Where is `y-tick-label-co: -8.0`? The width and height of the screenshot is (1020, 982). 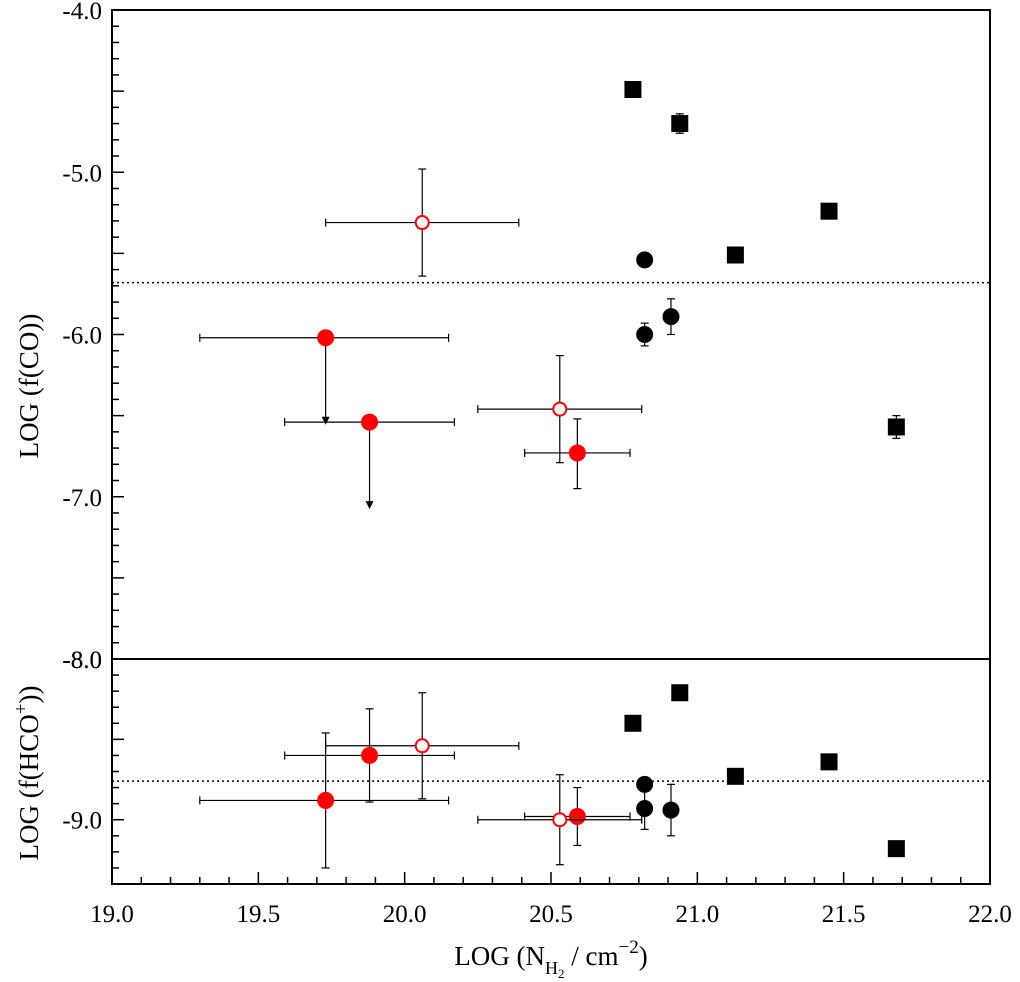
y-tick-label-co: -8.0 is located at coordinates (82, 660).